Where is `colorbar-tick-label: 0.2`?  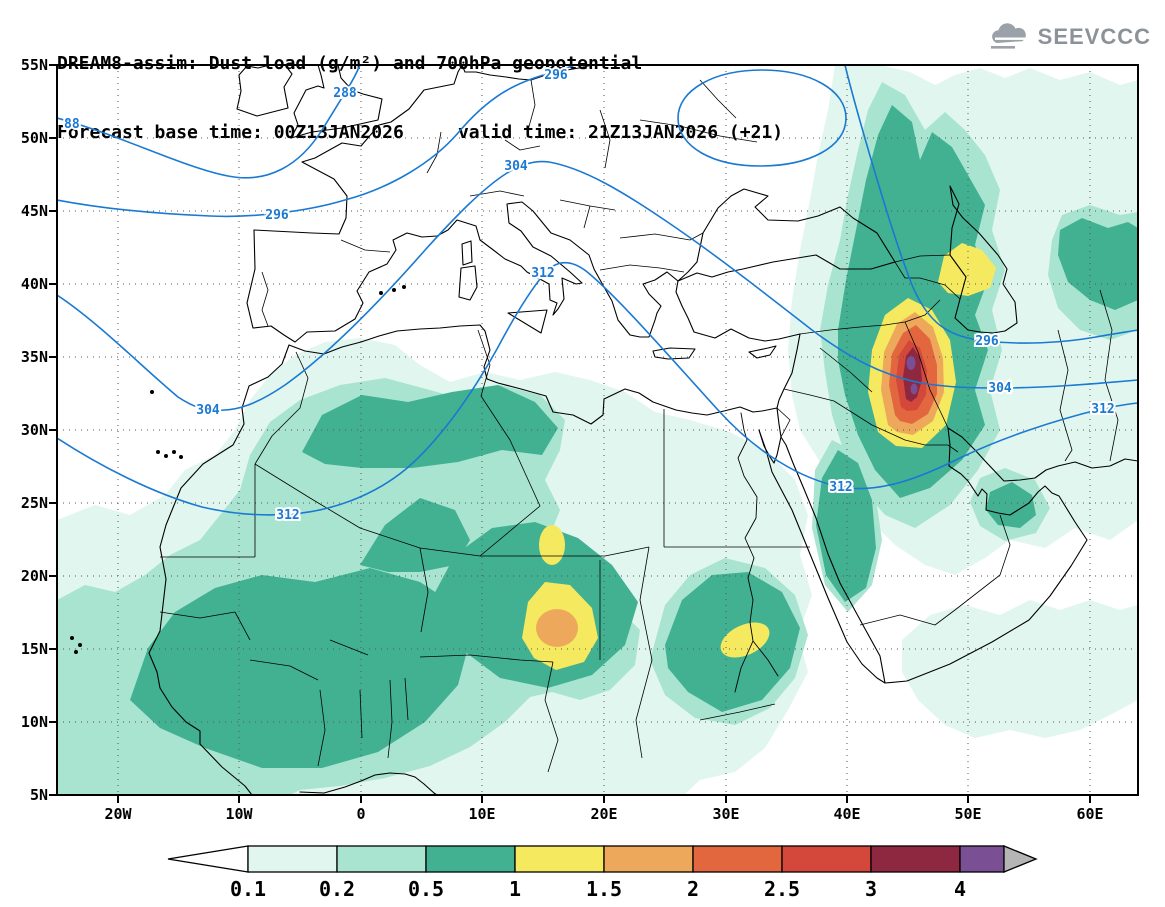
colorbar-tick-label: 0.2 is located at coordinates (337, 889).